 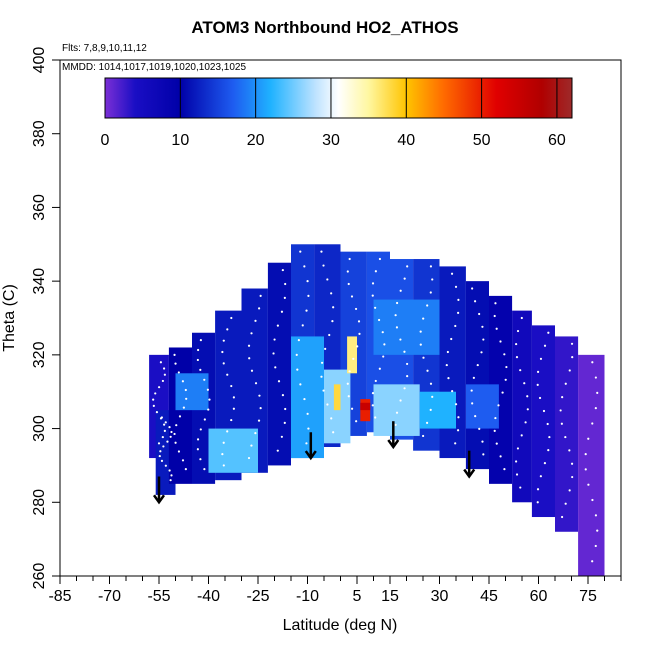 I want to click on y-tick-label: 380, so click(x=39, y=133).